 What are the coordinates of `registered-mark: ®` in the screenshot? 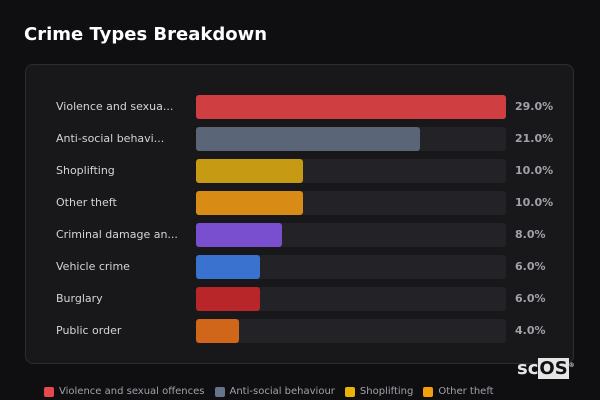 It's located at (571, 365).